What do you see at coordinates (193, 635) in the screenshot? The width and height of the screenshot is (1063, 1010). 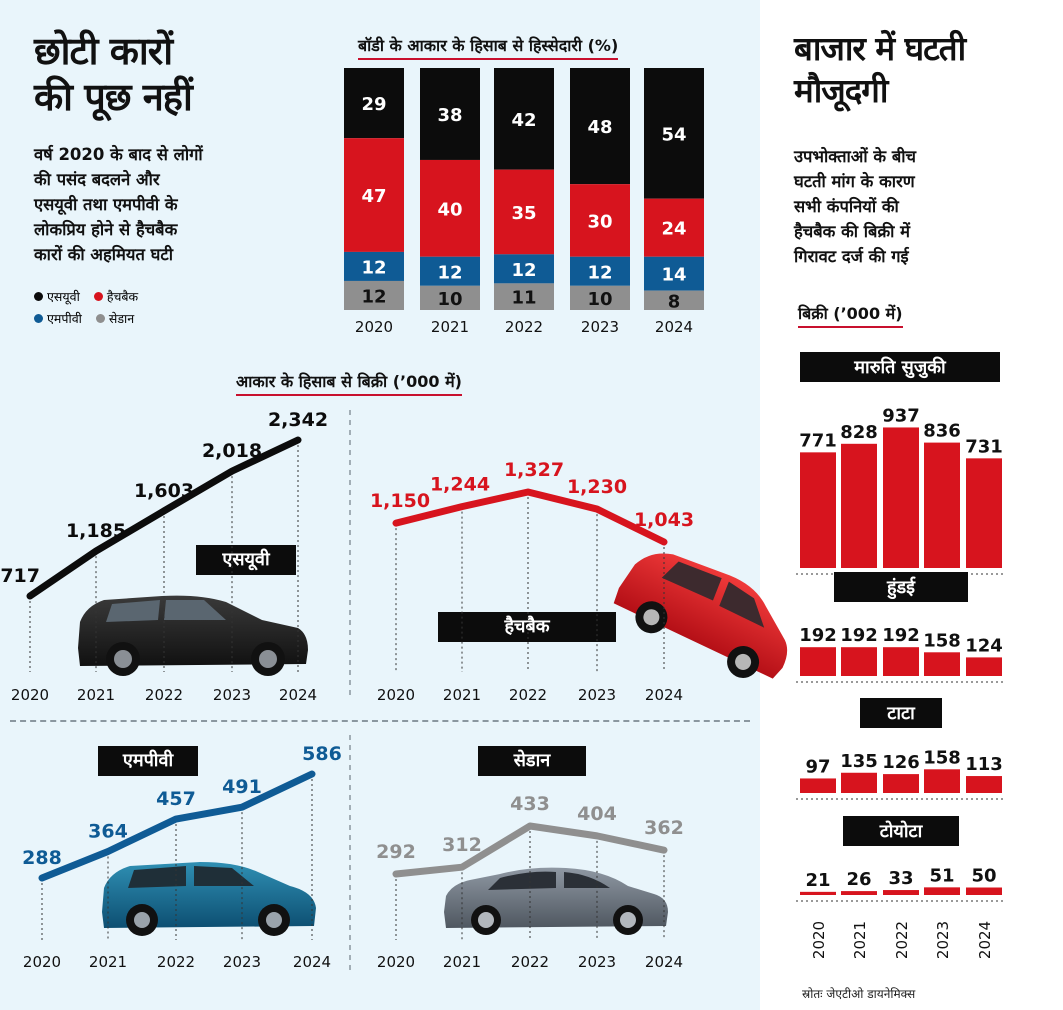 I see `suv-car-illustration` at bounding box center [193, 635].